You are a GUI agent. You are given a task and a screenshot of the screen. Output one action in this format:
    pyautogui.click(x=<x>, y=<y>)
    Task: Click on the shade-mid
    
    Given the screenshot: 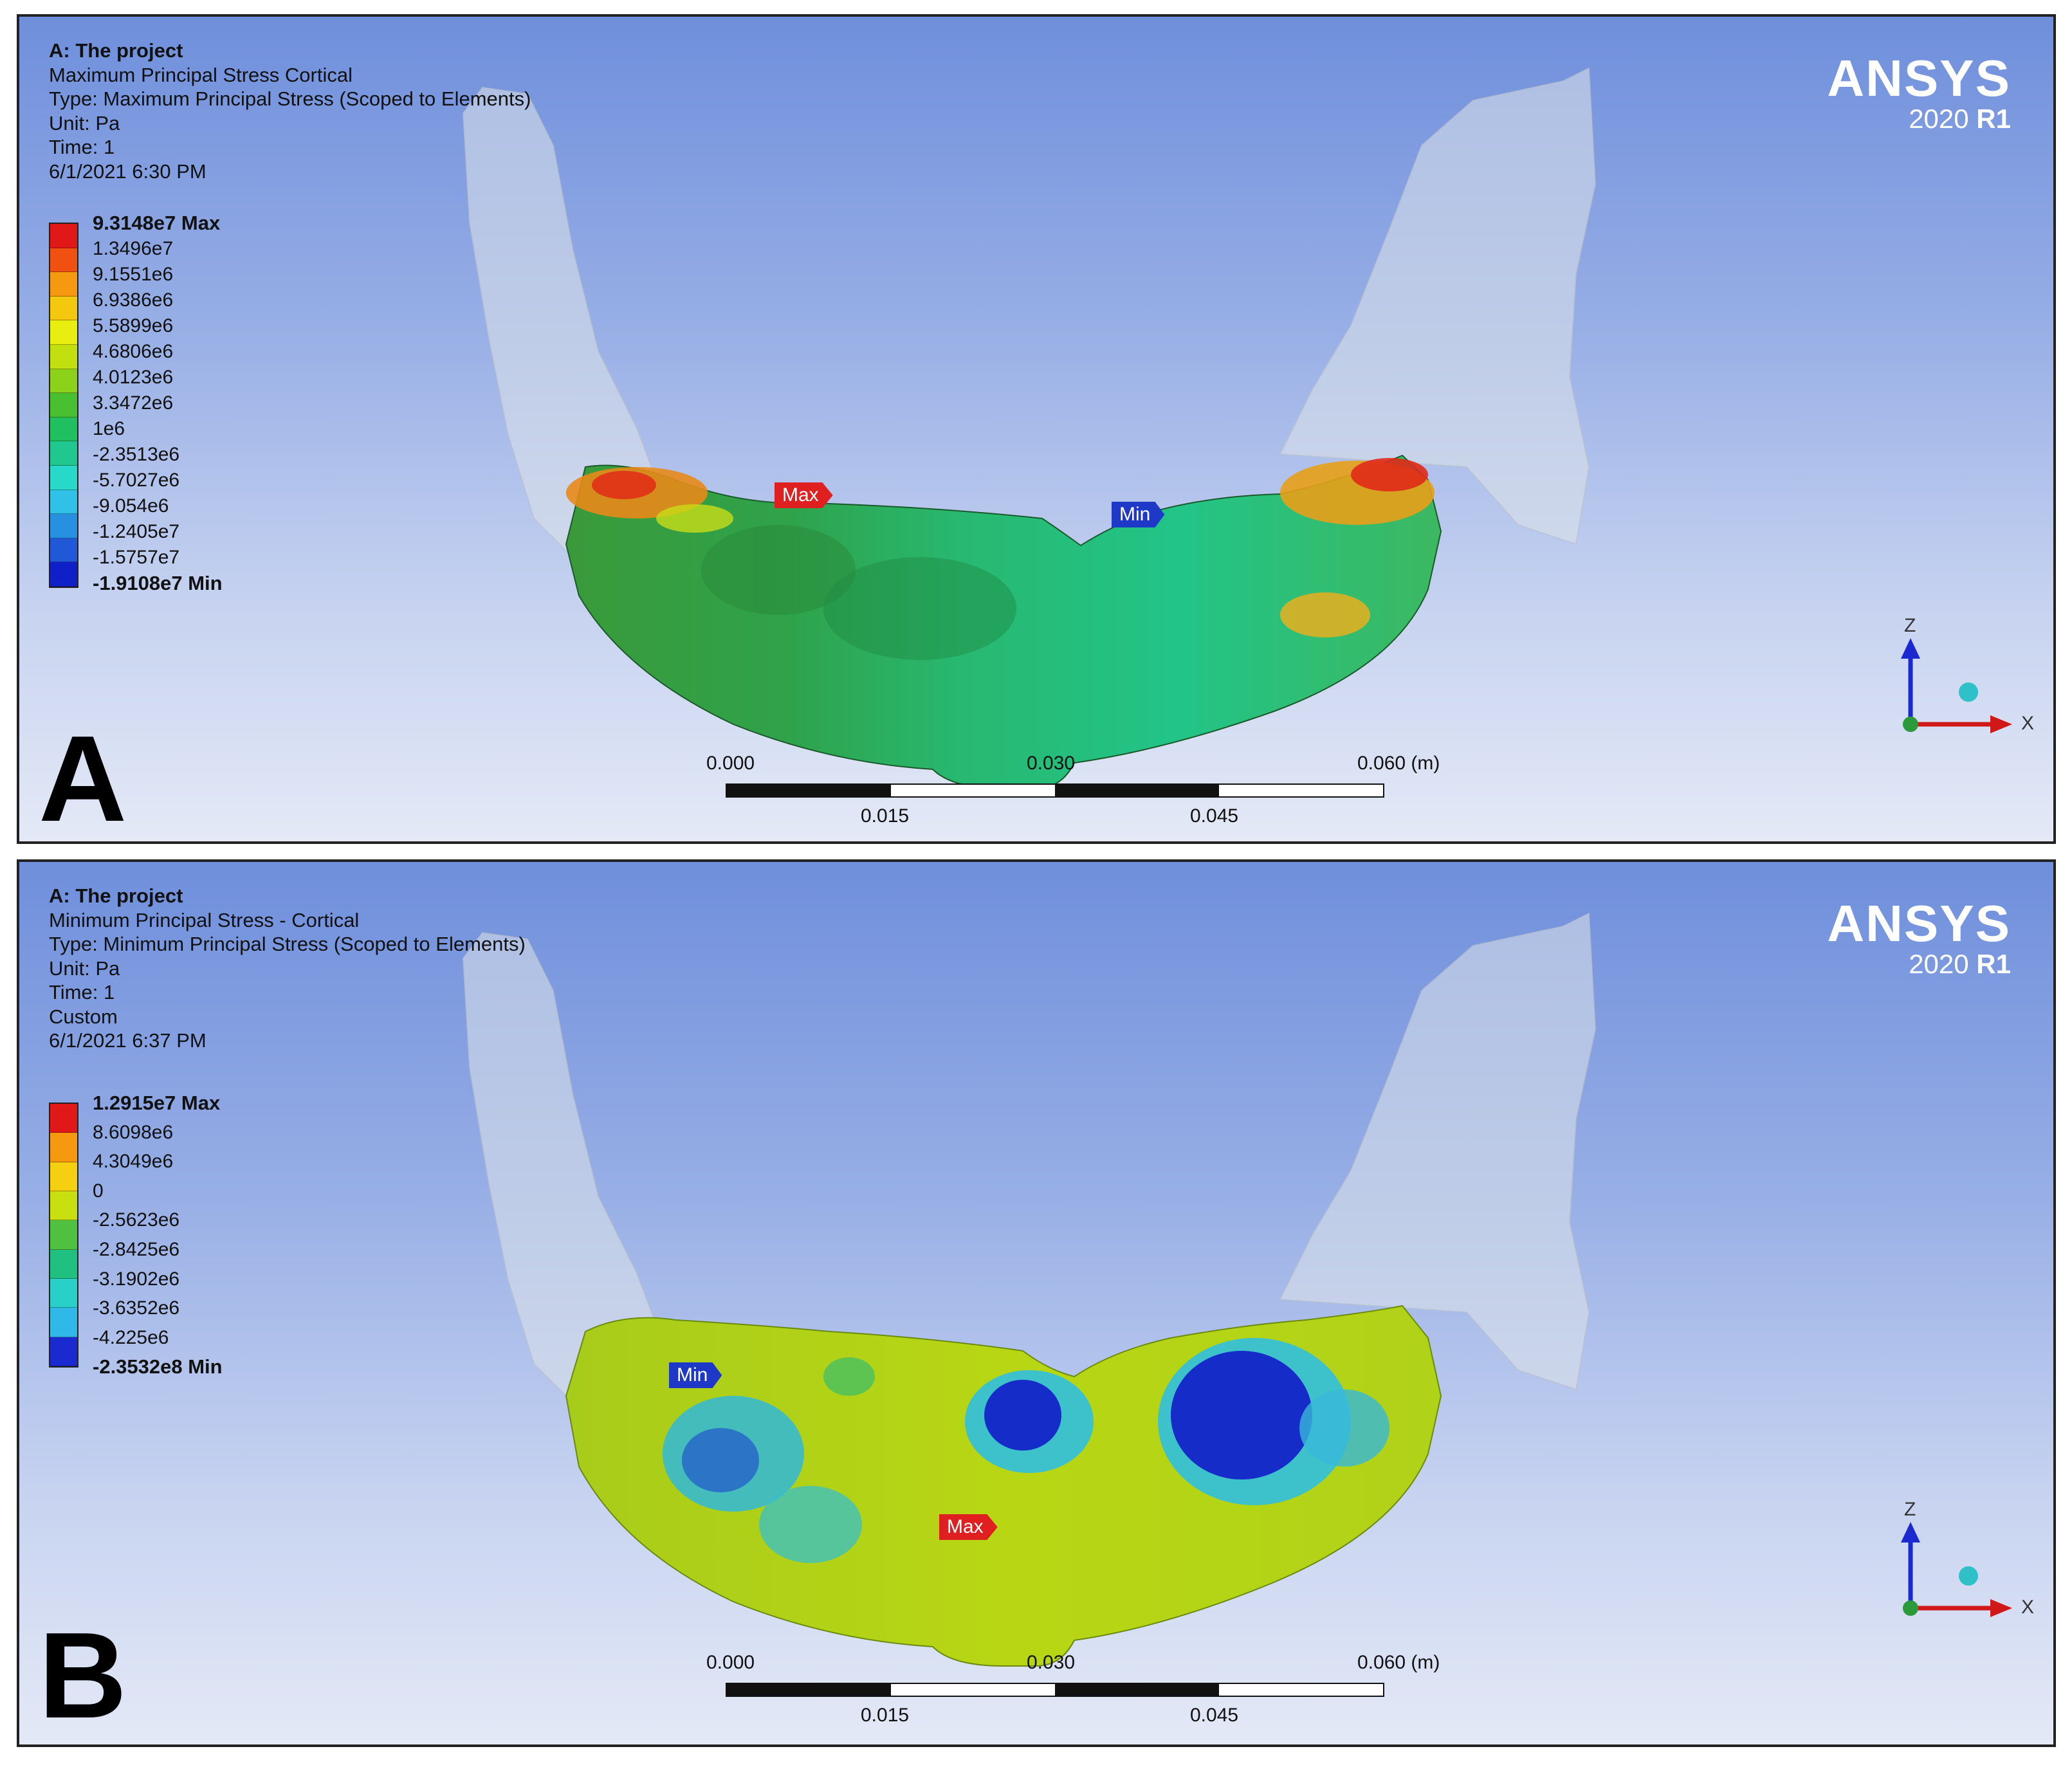 What is the action you would take?
    pyautogui.click(x=919, y=608)
    